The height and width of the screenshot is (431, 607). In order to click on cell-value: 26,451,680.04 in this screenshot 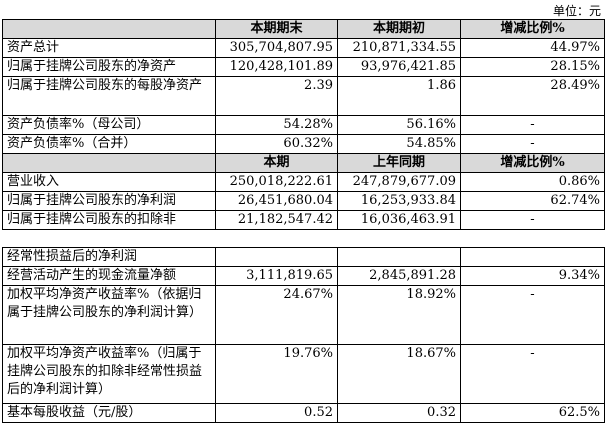, I will do `click(276, 201)`.